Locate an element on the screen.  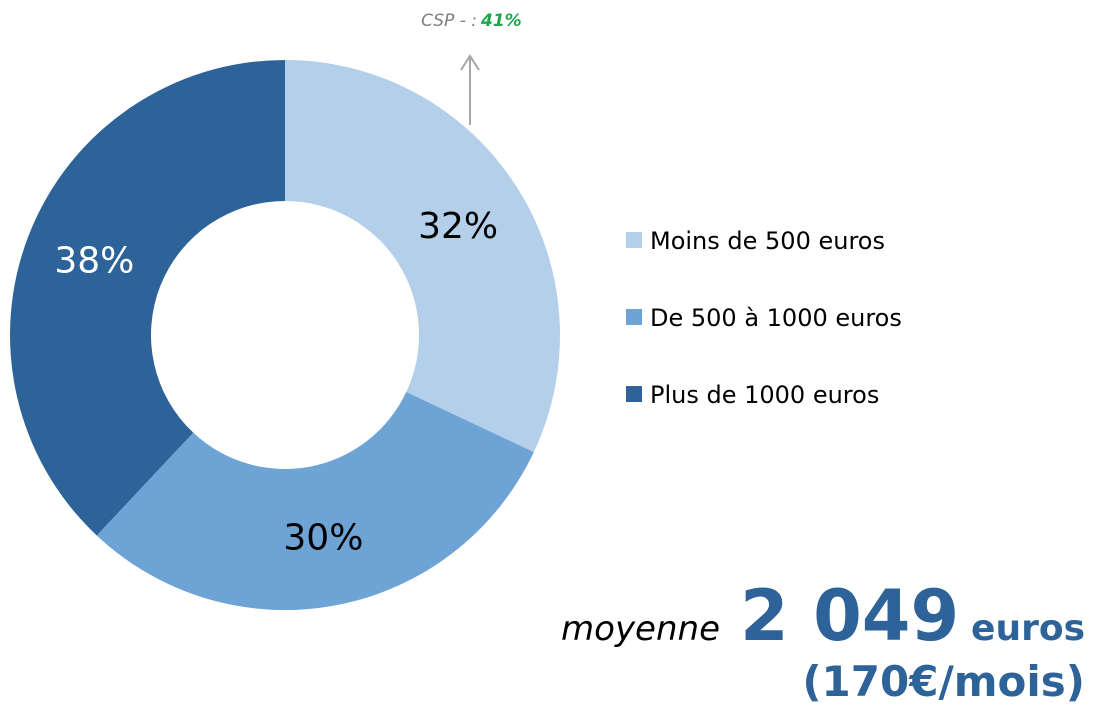
annotation-arrowhead is located at coordinates (470, 62).